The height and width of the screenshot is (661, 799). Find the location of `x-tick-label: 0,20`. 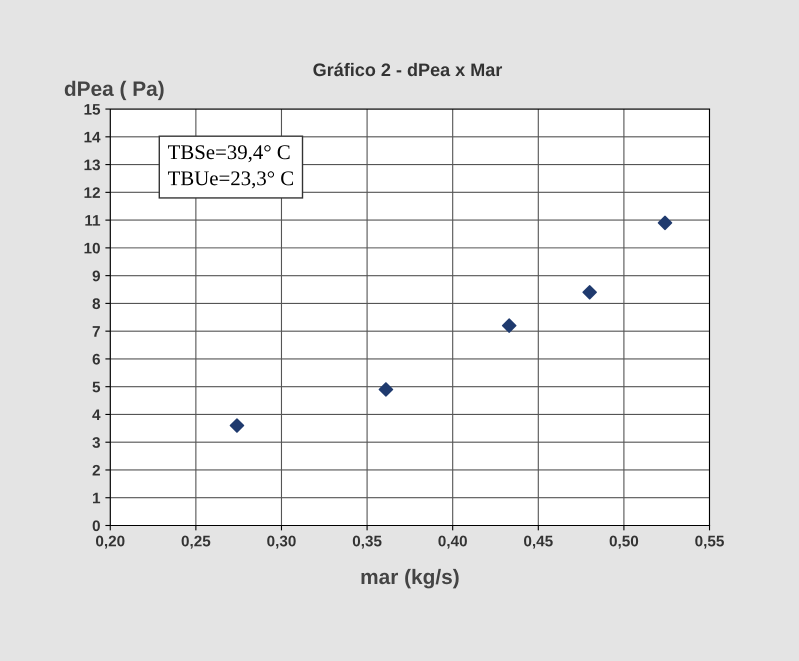

x-tick-label: 0,20 is located at coordinates (110, 542).